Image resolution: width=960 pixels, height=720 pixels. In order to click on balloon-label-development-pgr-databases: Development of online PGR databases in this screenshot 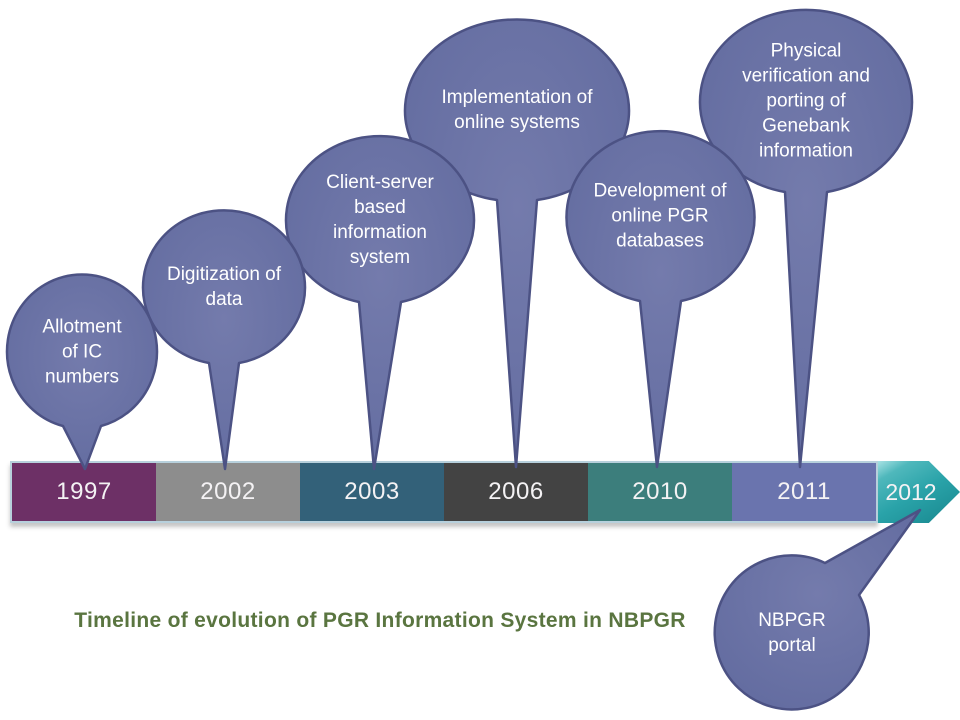, I will do `click(660, 216)`.